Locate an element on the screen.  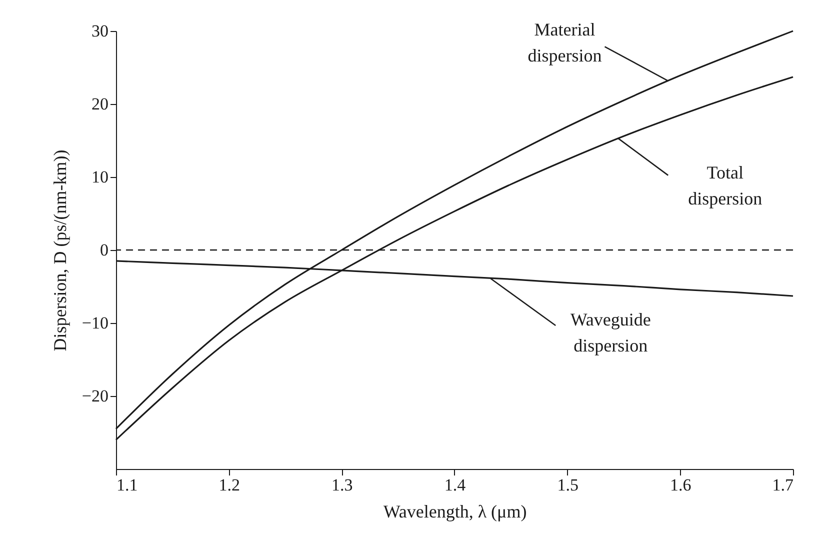
x-tick-label: 1.7 is located at coordinates (783, 485).